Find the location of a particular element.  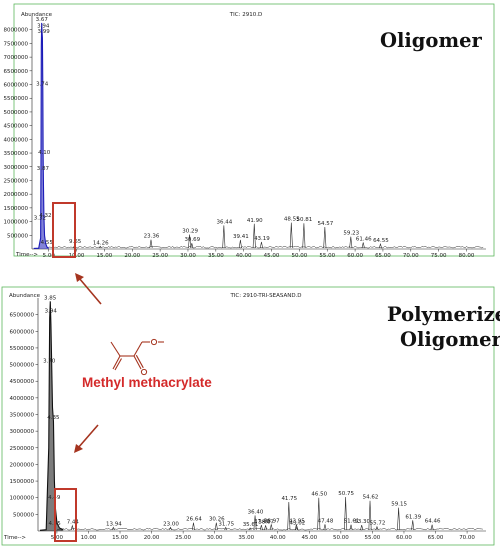

x-tick-label: 80.00 is located at coordinates (467, 256).